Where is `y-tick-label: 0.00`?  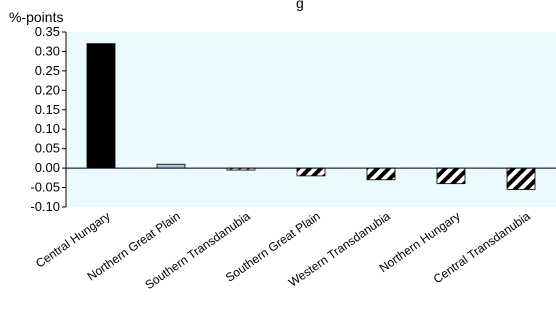 y-tick-label: 0.00 is located at coordinates (47, 167).